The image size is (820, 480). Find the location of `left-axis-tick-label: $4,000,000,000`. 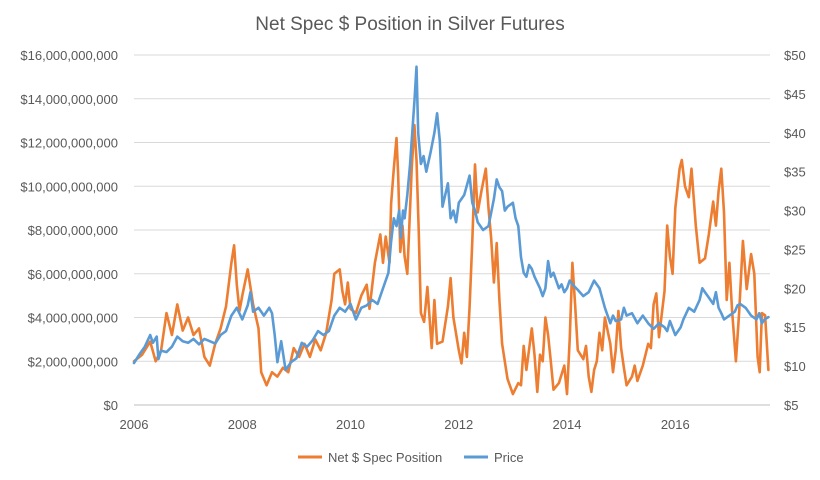

left-axis-tick-label: $4,000,000,000 is located at coordinates (73, 318).